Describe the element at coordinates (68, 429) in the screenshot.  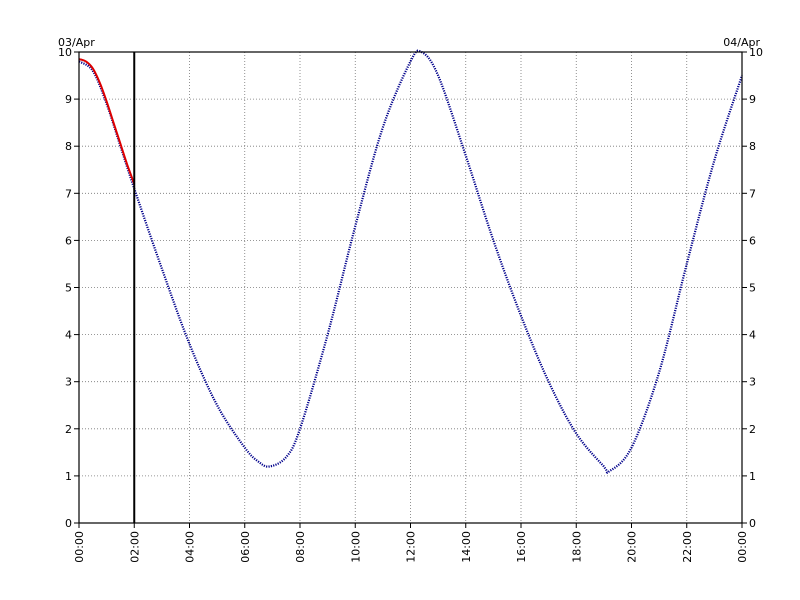
I see `y-tick-label-left: 2` at that location.